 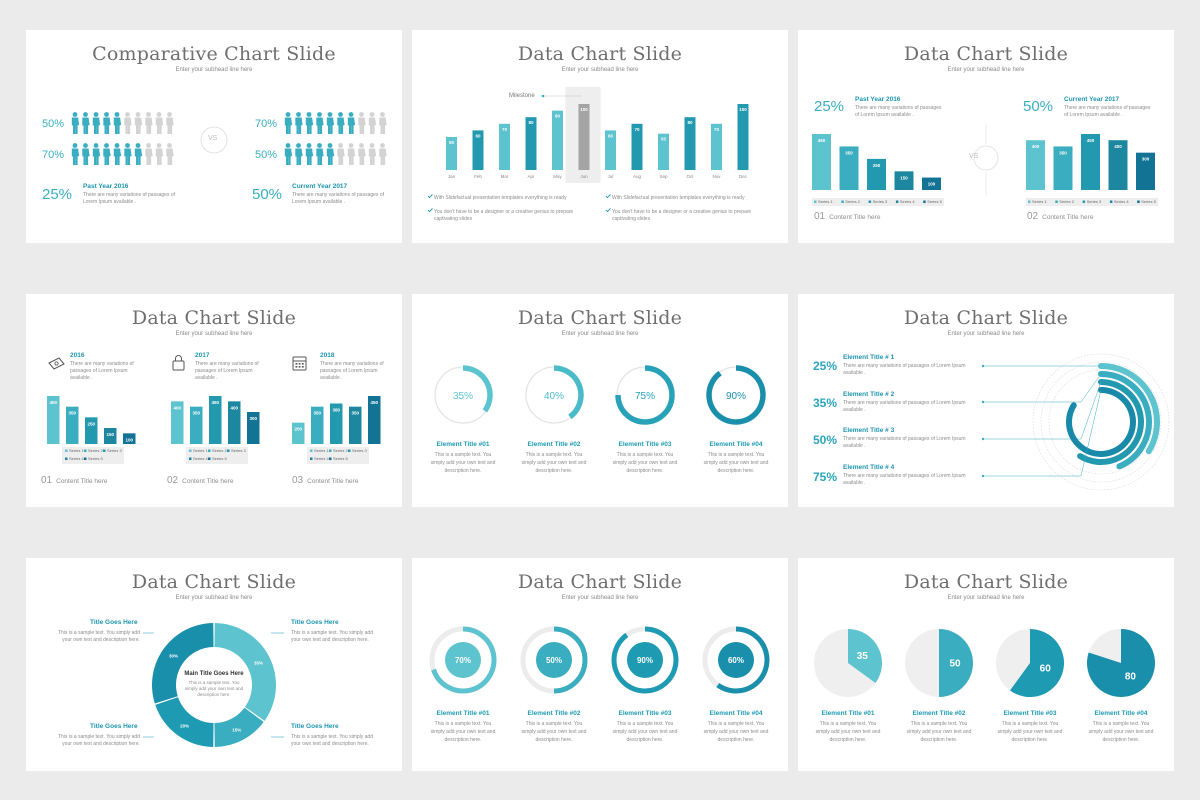 I want to click on slice-label: 30%, so click(x=173, y=656).